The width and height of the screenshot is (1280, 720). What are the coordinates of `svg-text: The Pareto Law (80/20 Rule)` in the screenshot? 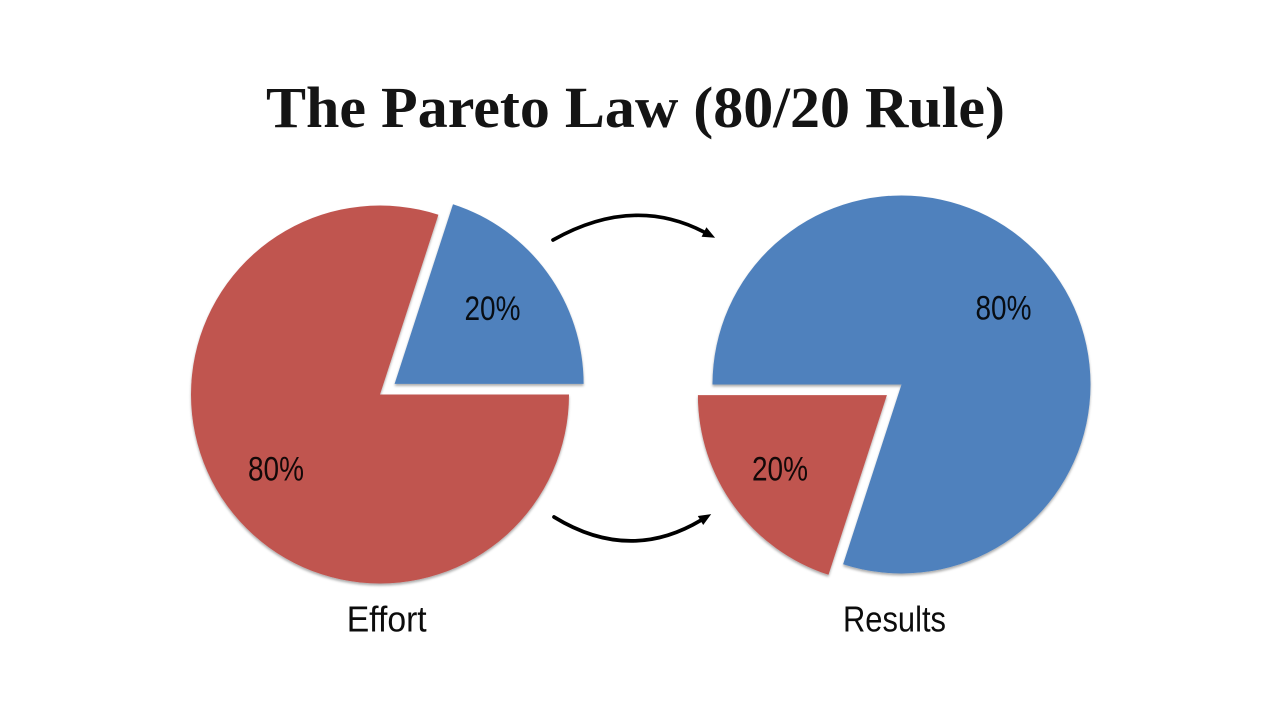 It's located at (635, 107).